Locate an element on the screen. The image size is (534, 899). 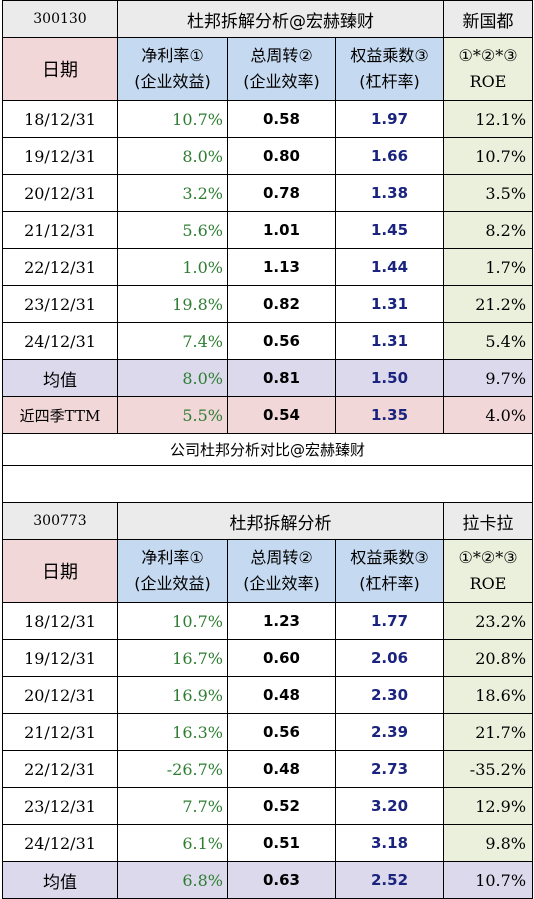
header-line1: 权益乘数③ is located at coordinates (389, 557).